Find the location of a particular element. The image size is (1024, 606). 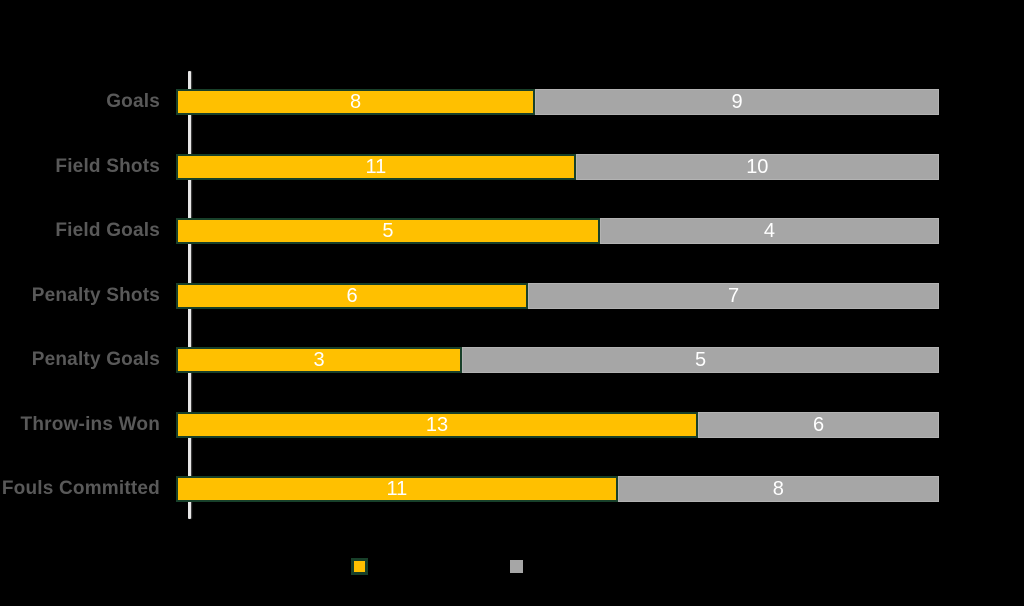

bar-segment-gray: 10 is located at coordinates (757, 166).